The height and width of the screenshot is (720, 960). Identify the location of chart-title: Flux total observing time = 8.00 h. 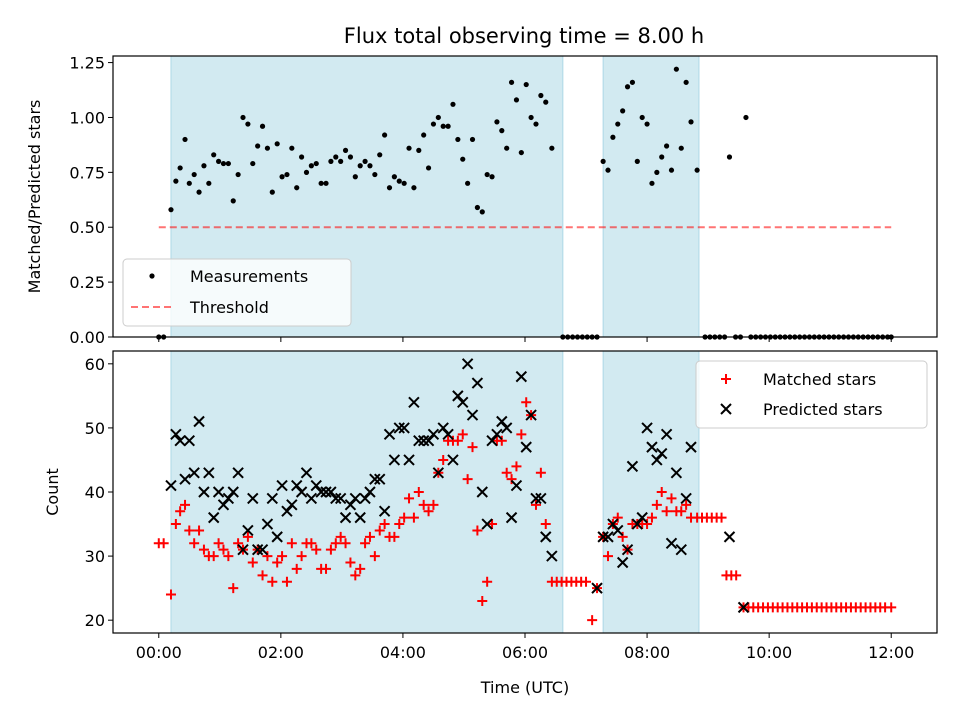
(524, 36).